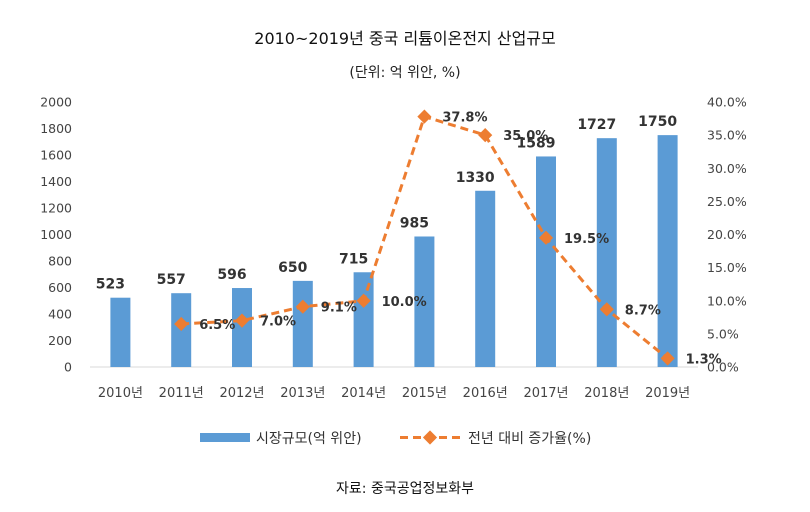  I want to click on right-axis-tick: 15.0%, so click(727, 267).